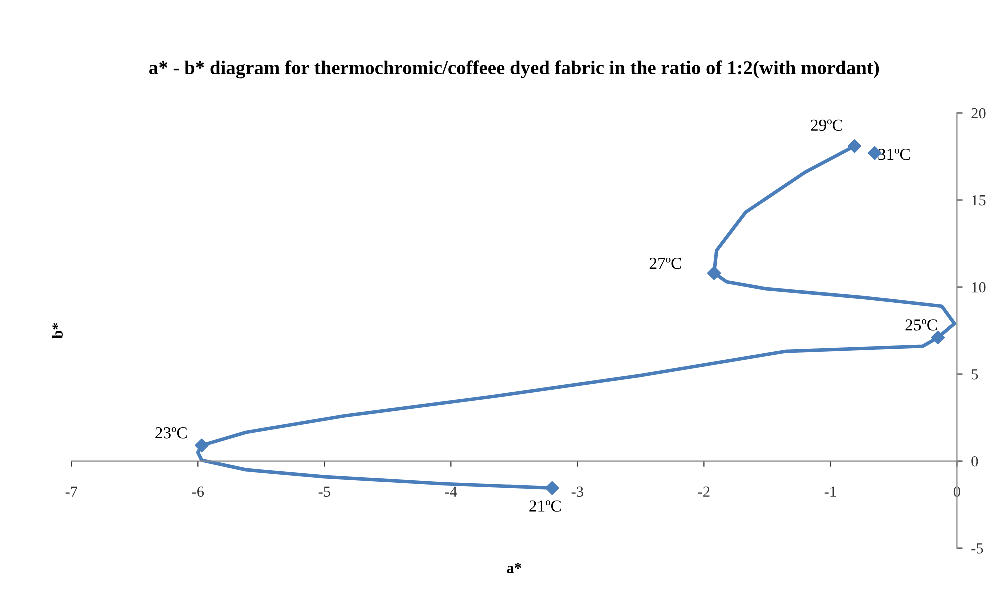  What do you see at coordinates (666, 264) in the screenshot?
I see `annotation: 27ºC` at bounding box center [666, 264].